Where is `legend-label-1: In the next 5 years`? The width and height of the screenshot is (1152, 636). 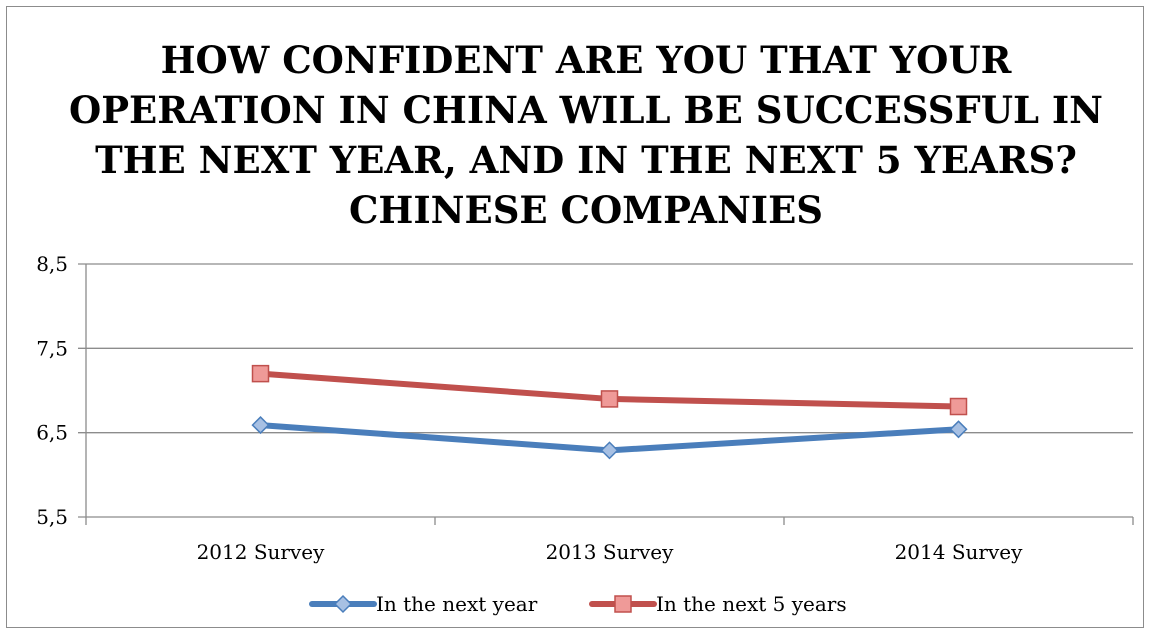 legend-label-1: In the next 5 years is located at coordinates (751, 604).